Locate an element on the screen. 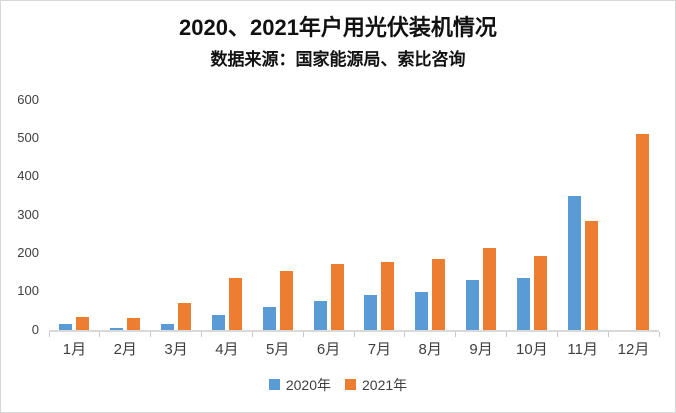  bar-2021年-1月 is located at coordinates (83, 323).